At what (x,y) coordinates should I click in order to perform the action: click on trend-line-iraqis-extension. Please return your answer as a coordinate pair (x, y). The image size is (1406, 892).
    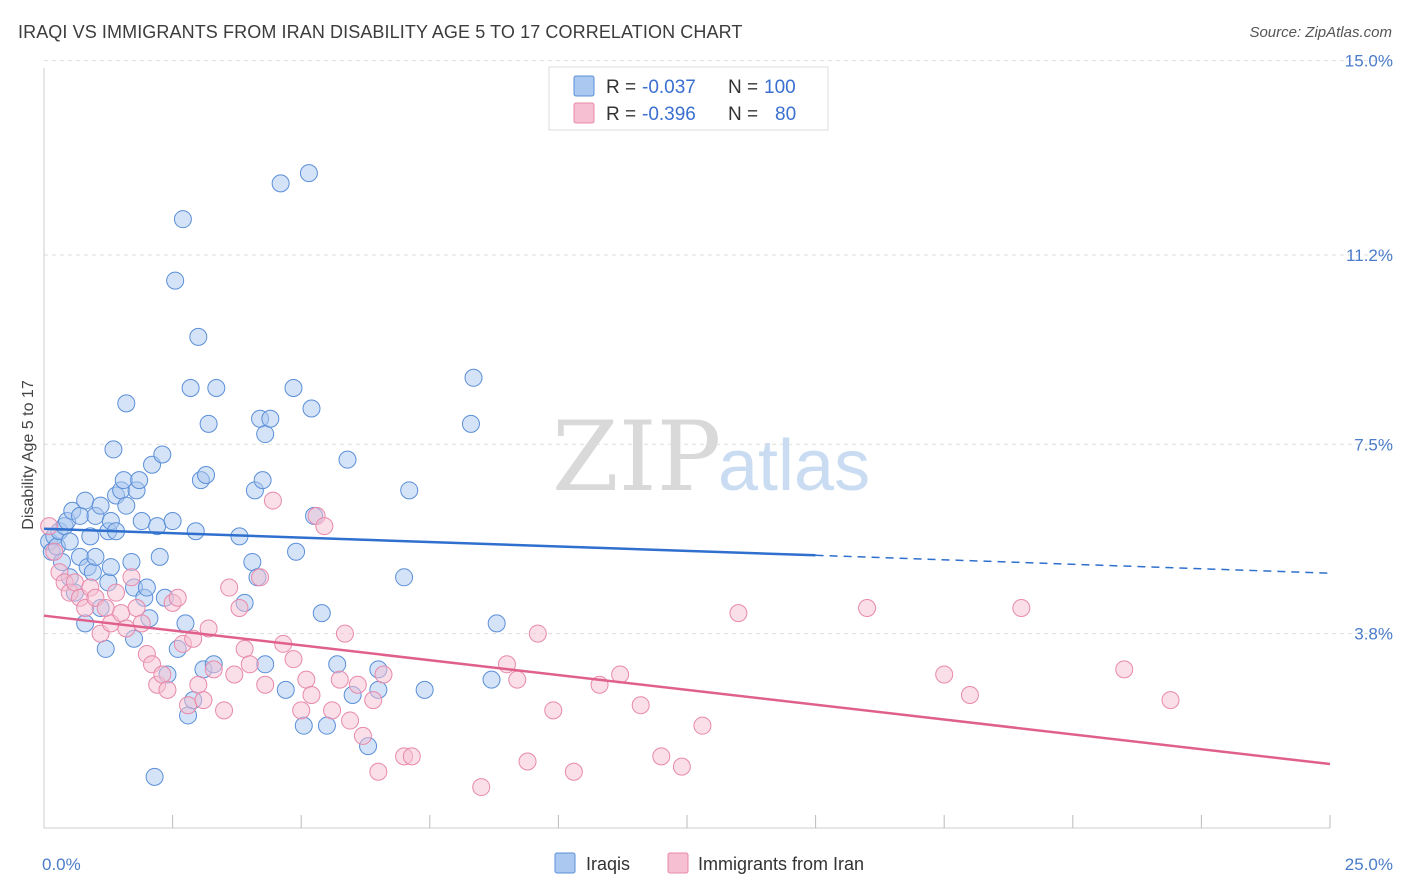
    Looking at the image, I should click on (1073, 564).